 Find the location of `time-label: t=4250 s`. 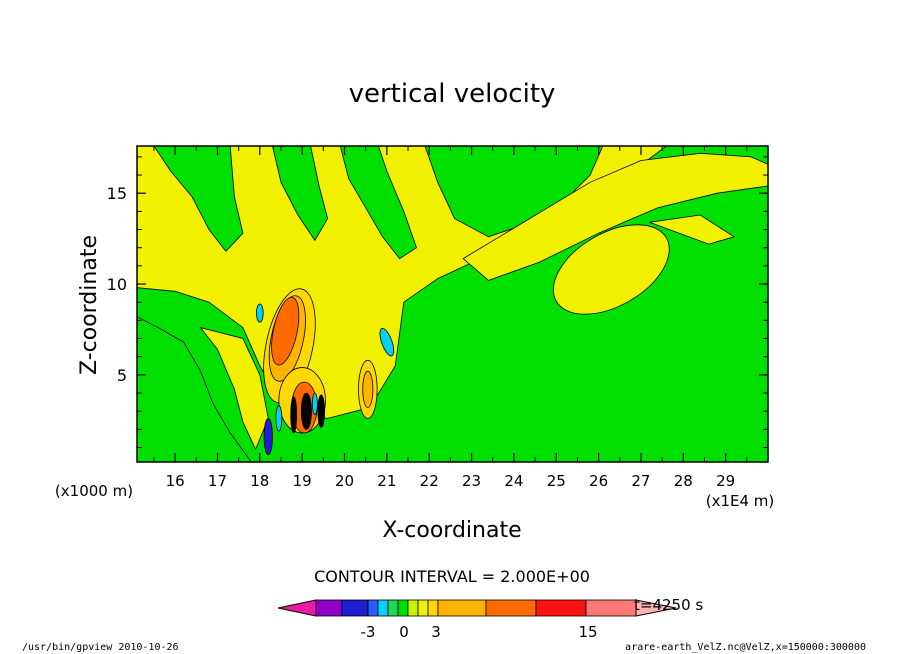

time-label: t=4250 s is located at coordinates (668, 605).